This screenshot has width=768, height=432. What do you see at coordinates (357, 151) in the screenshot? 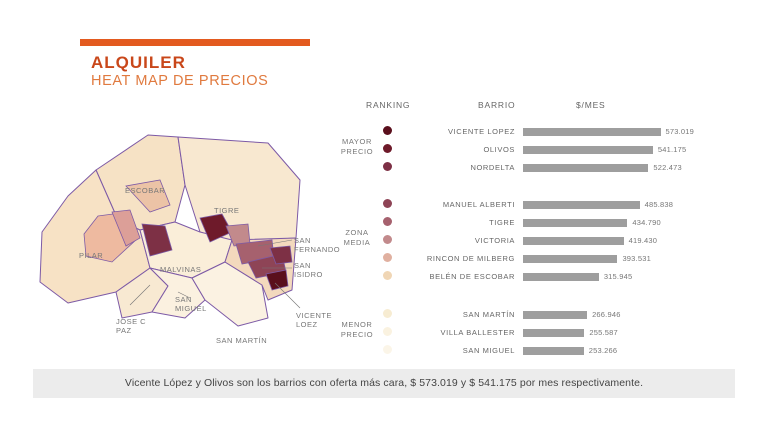
I see `zone-high-line2: PRECIO` at bounding box center [357, 151].